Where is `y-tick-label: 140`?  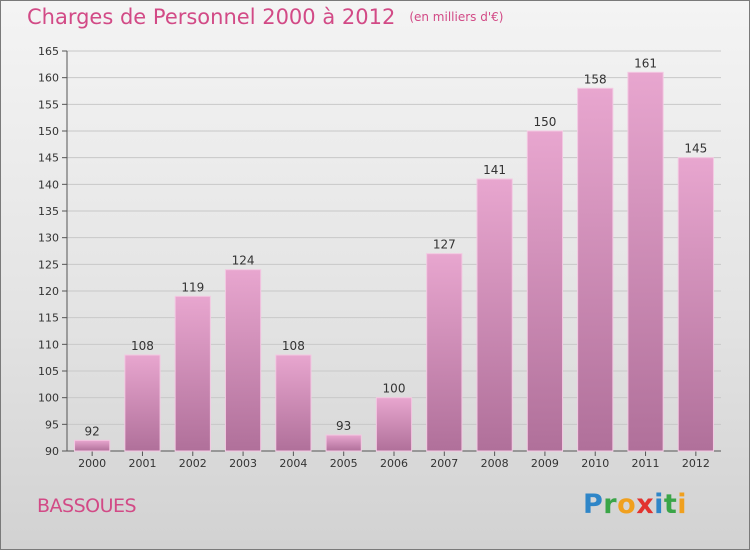 y-tick-label: 140 is located at coordinates (48, 184).